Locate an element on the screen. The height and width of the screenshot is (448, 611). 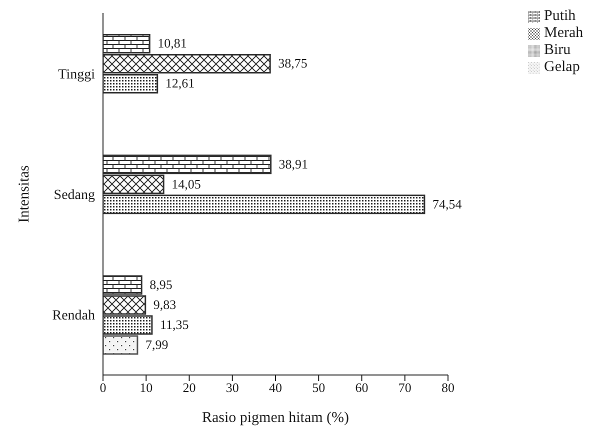
x-tick-label: 60 is located at coordinates (361, 388).